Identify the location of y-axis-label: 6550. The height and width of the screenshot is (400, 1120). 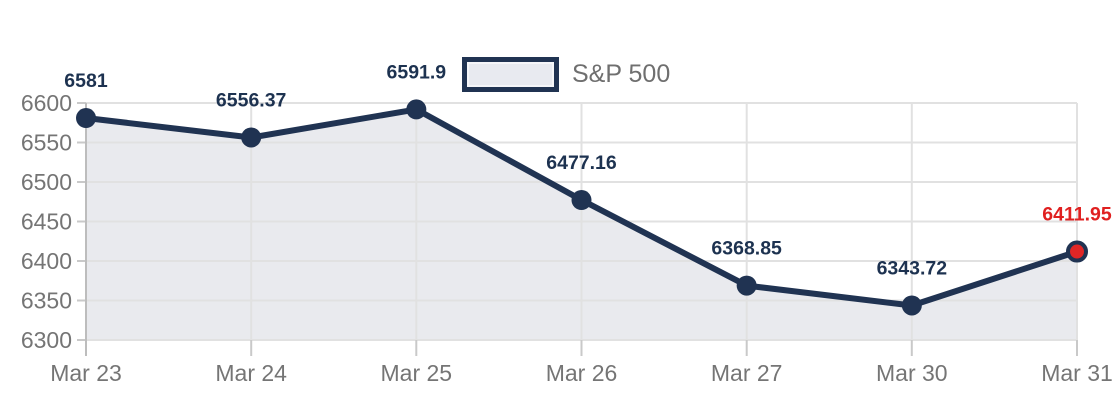
(46, 143).